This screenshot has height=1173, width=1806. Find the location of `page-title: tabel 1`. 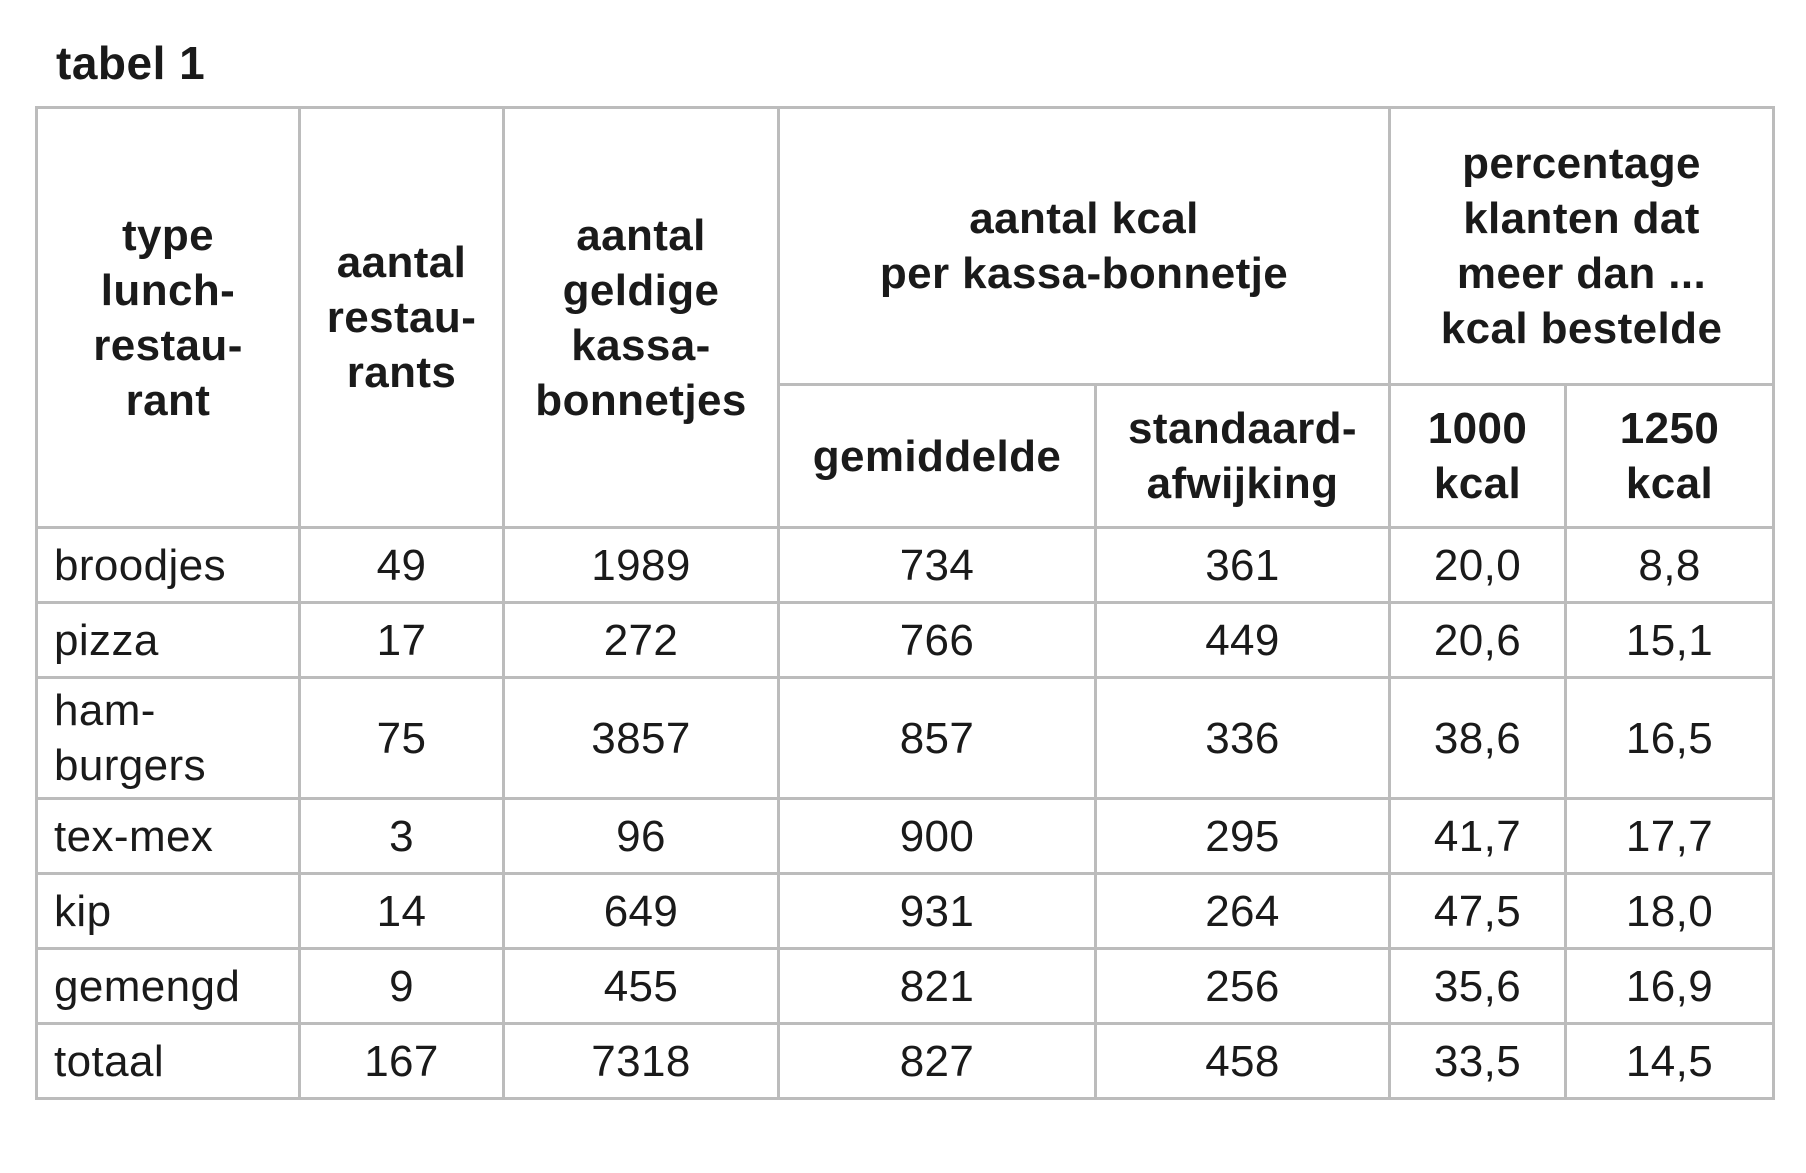

page-title: tabel 1 is located at coordinates (131, 63).